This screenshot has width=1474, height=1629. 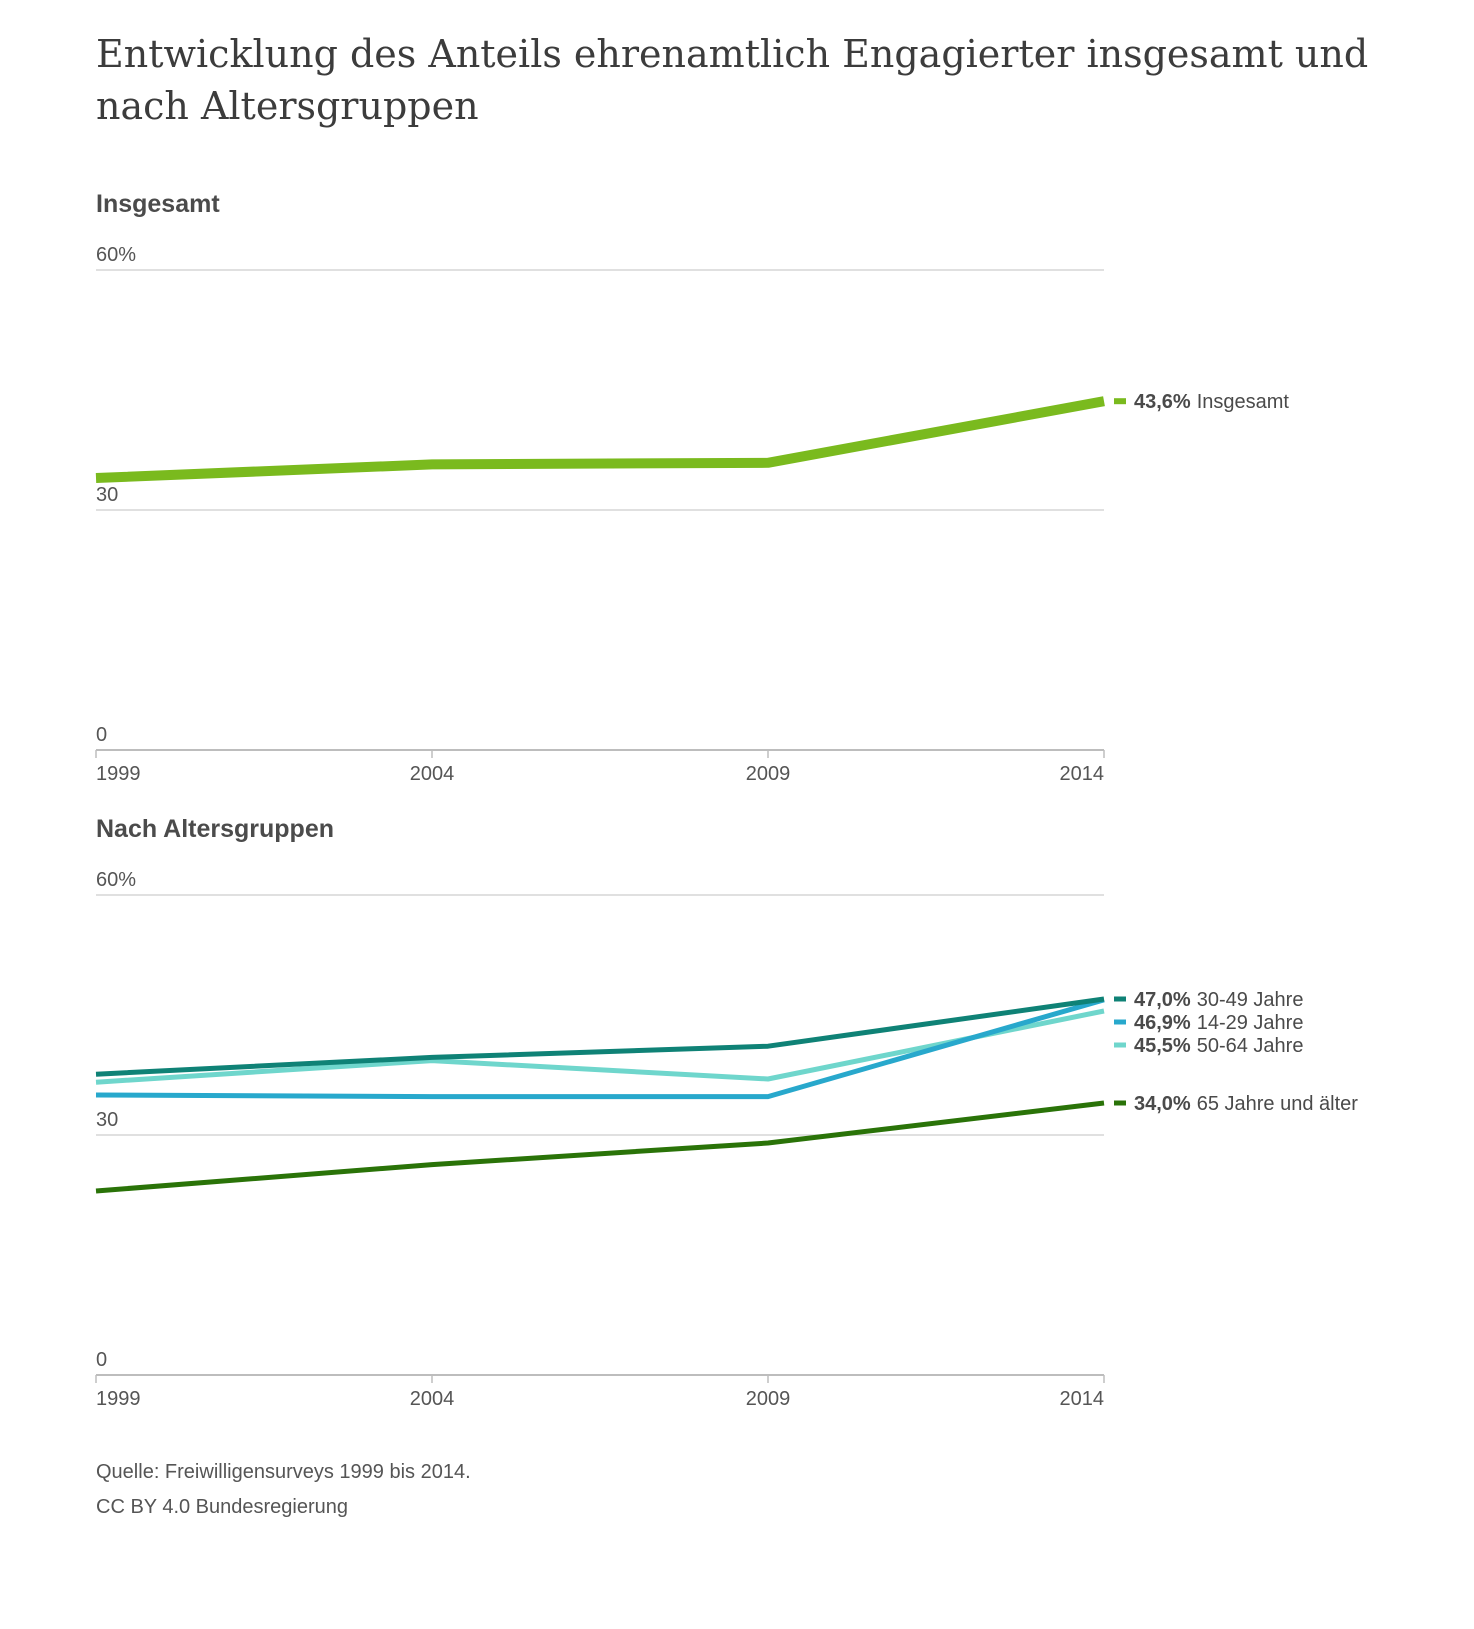 What do you see at coordinates (1250, 1023) in the screenshot?
I see `series-name: 14-29 Jahre` at bounding box center [1250, 1023].